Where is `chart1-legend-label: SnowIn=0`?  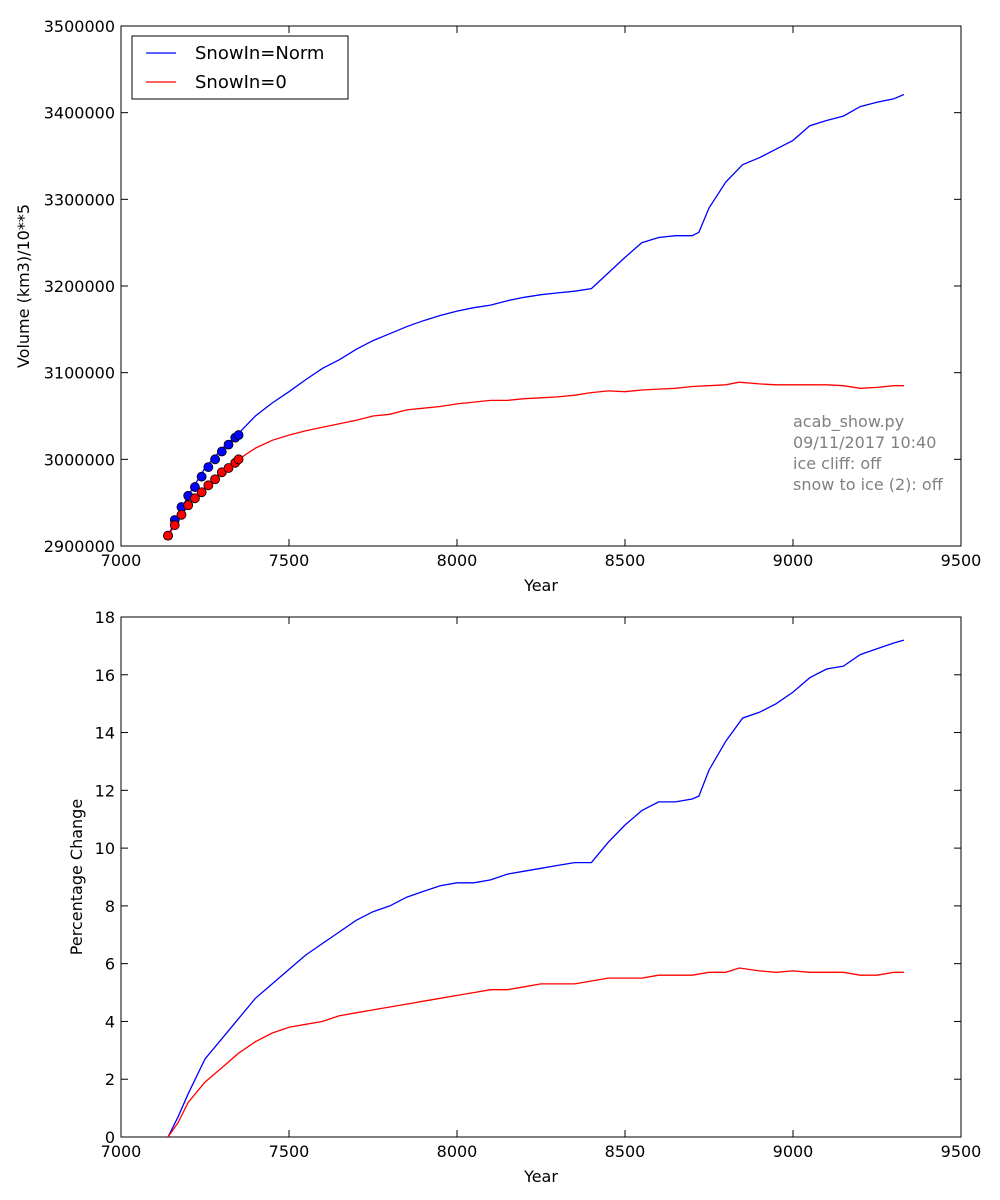 chart1-legend-label: SnowIn=0 is located at coordinates (241, 82).